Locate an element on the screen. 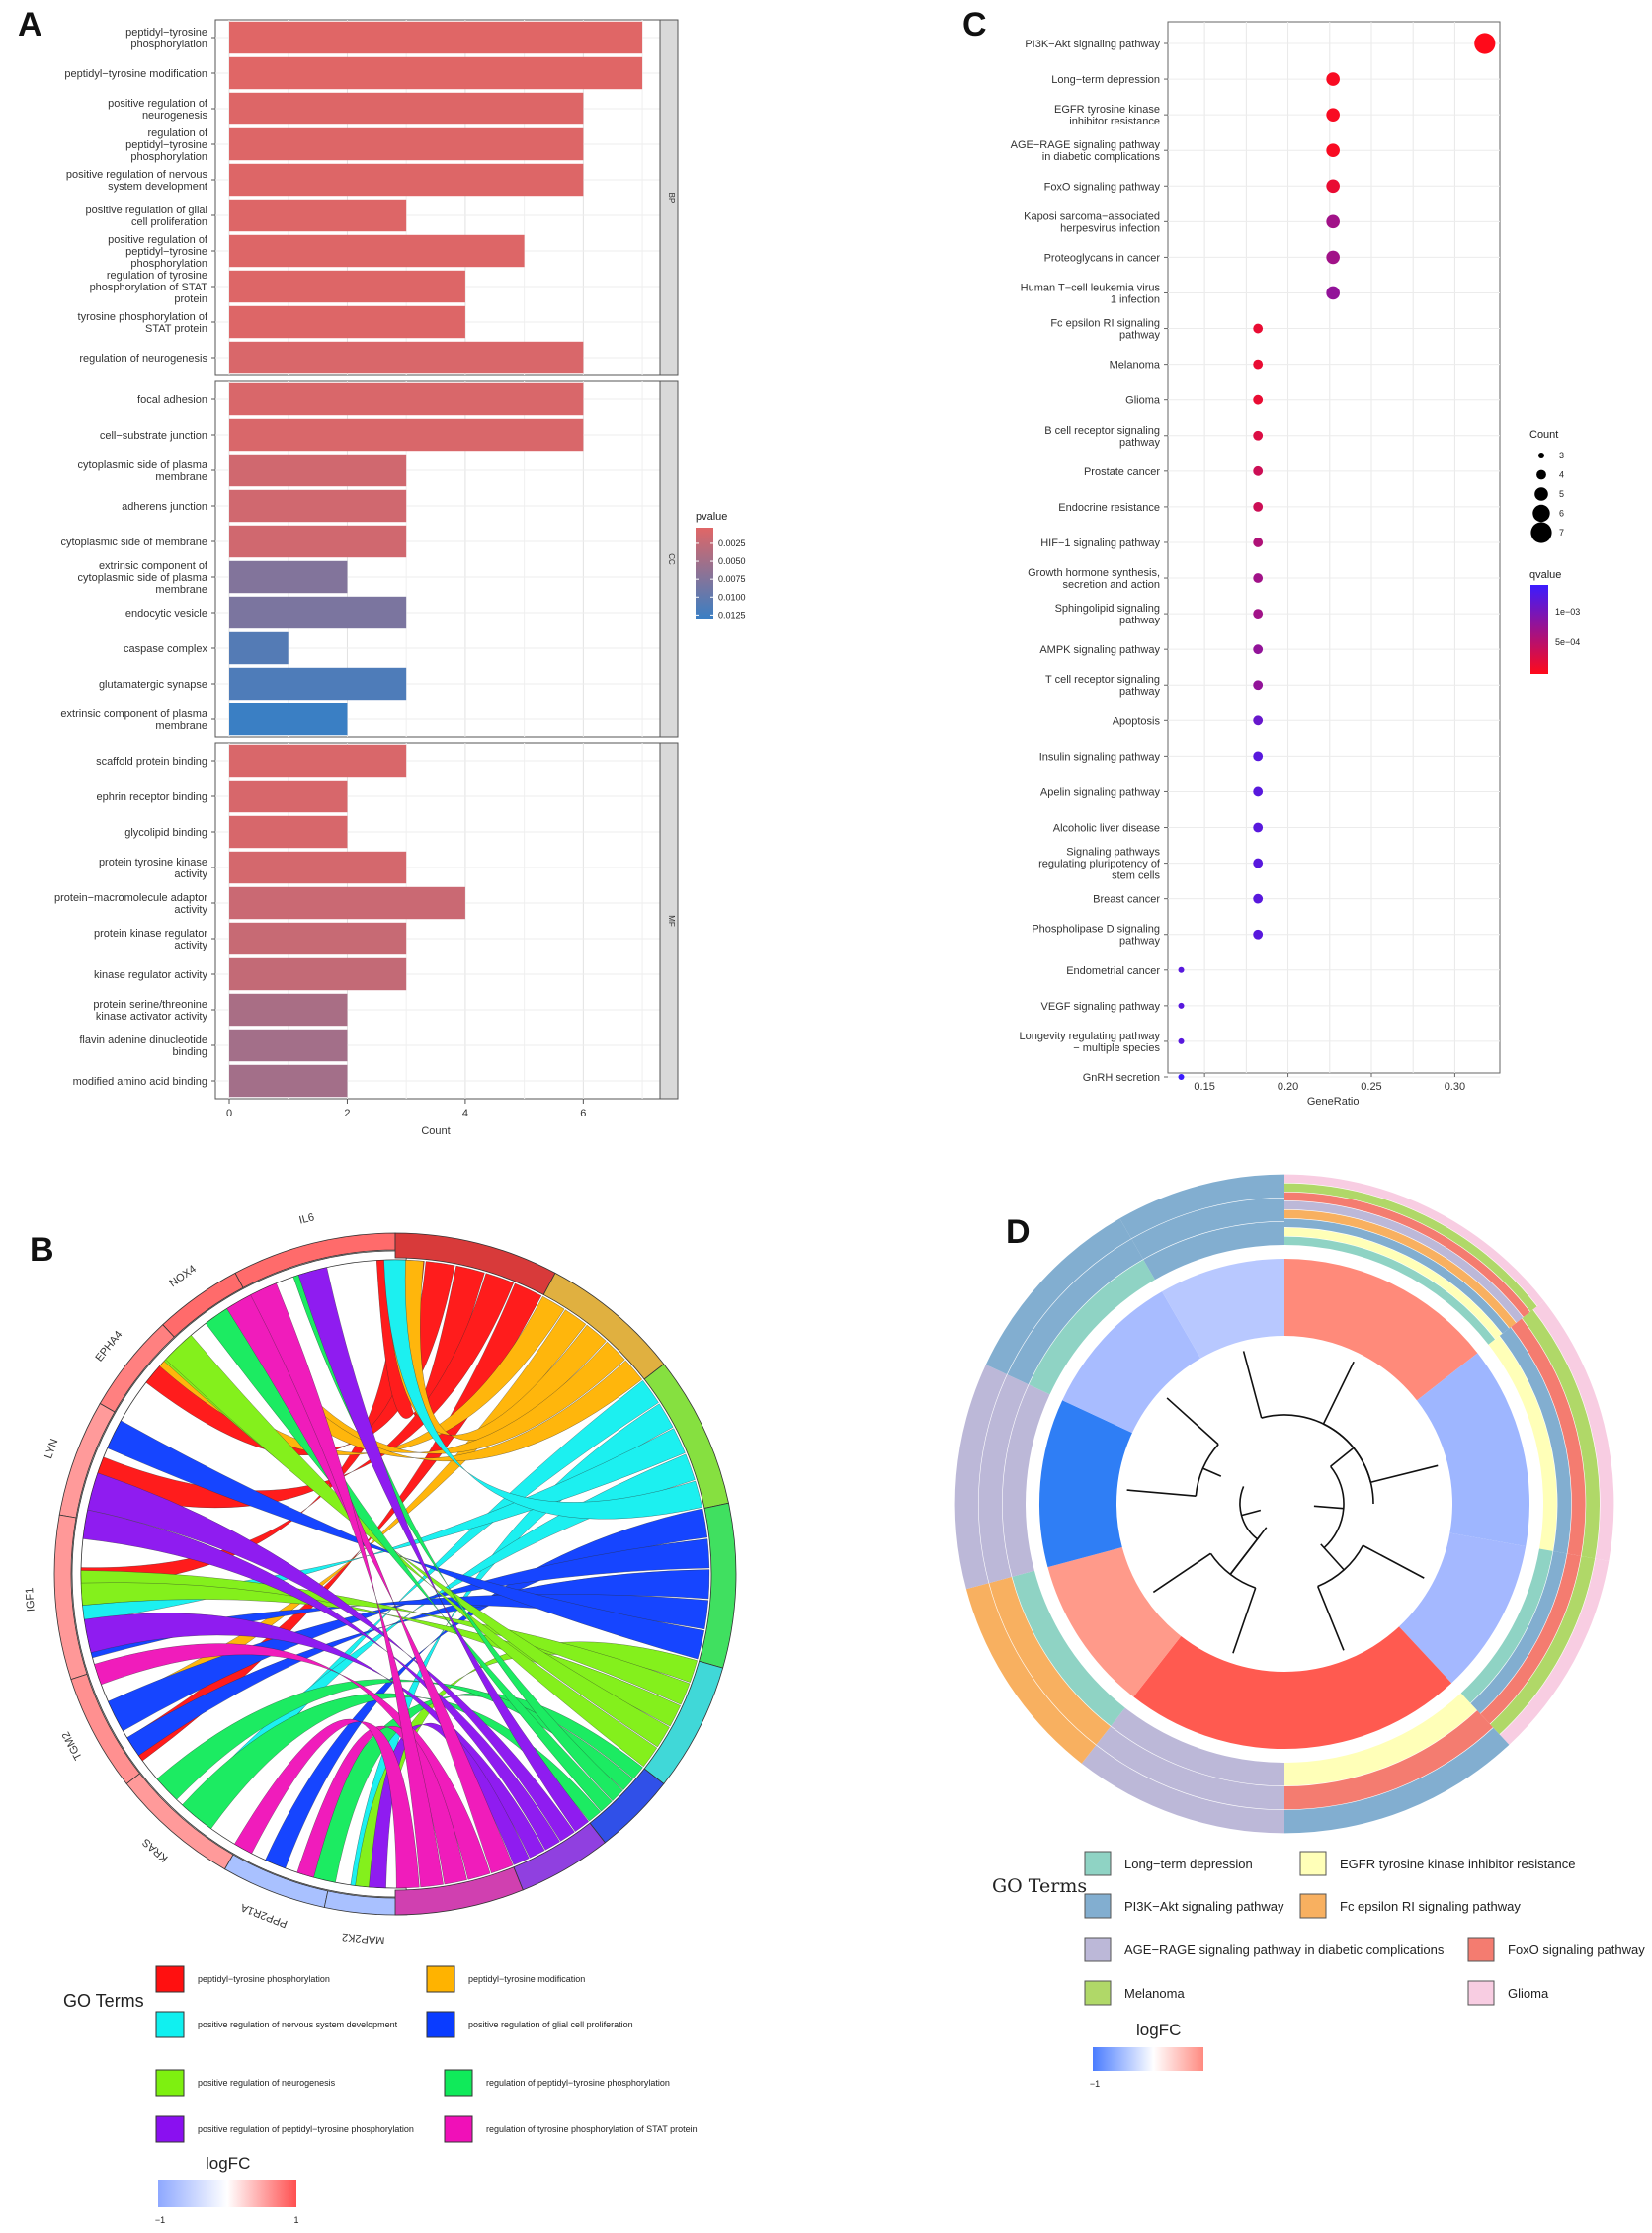 The image size is (1652, 2233). bar-label: flavin adenine dinucleotide binding is located at coordinates (143, 1046).